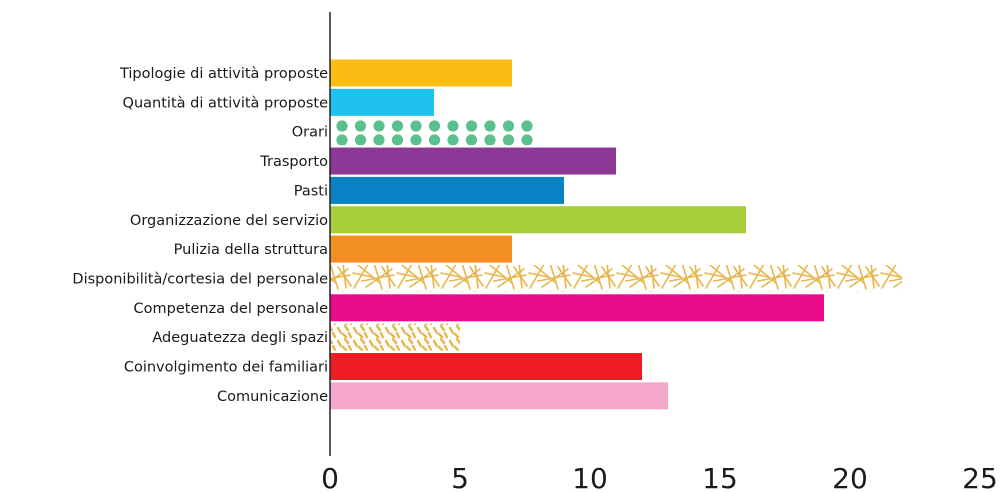 The image size is (1000, 493). What do you see at coordinates (434, 132) in the screenshot?
I see `bar-orari` at bounding box center [434, 132].